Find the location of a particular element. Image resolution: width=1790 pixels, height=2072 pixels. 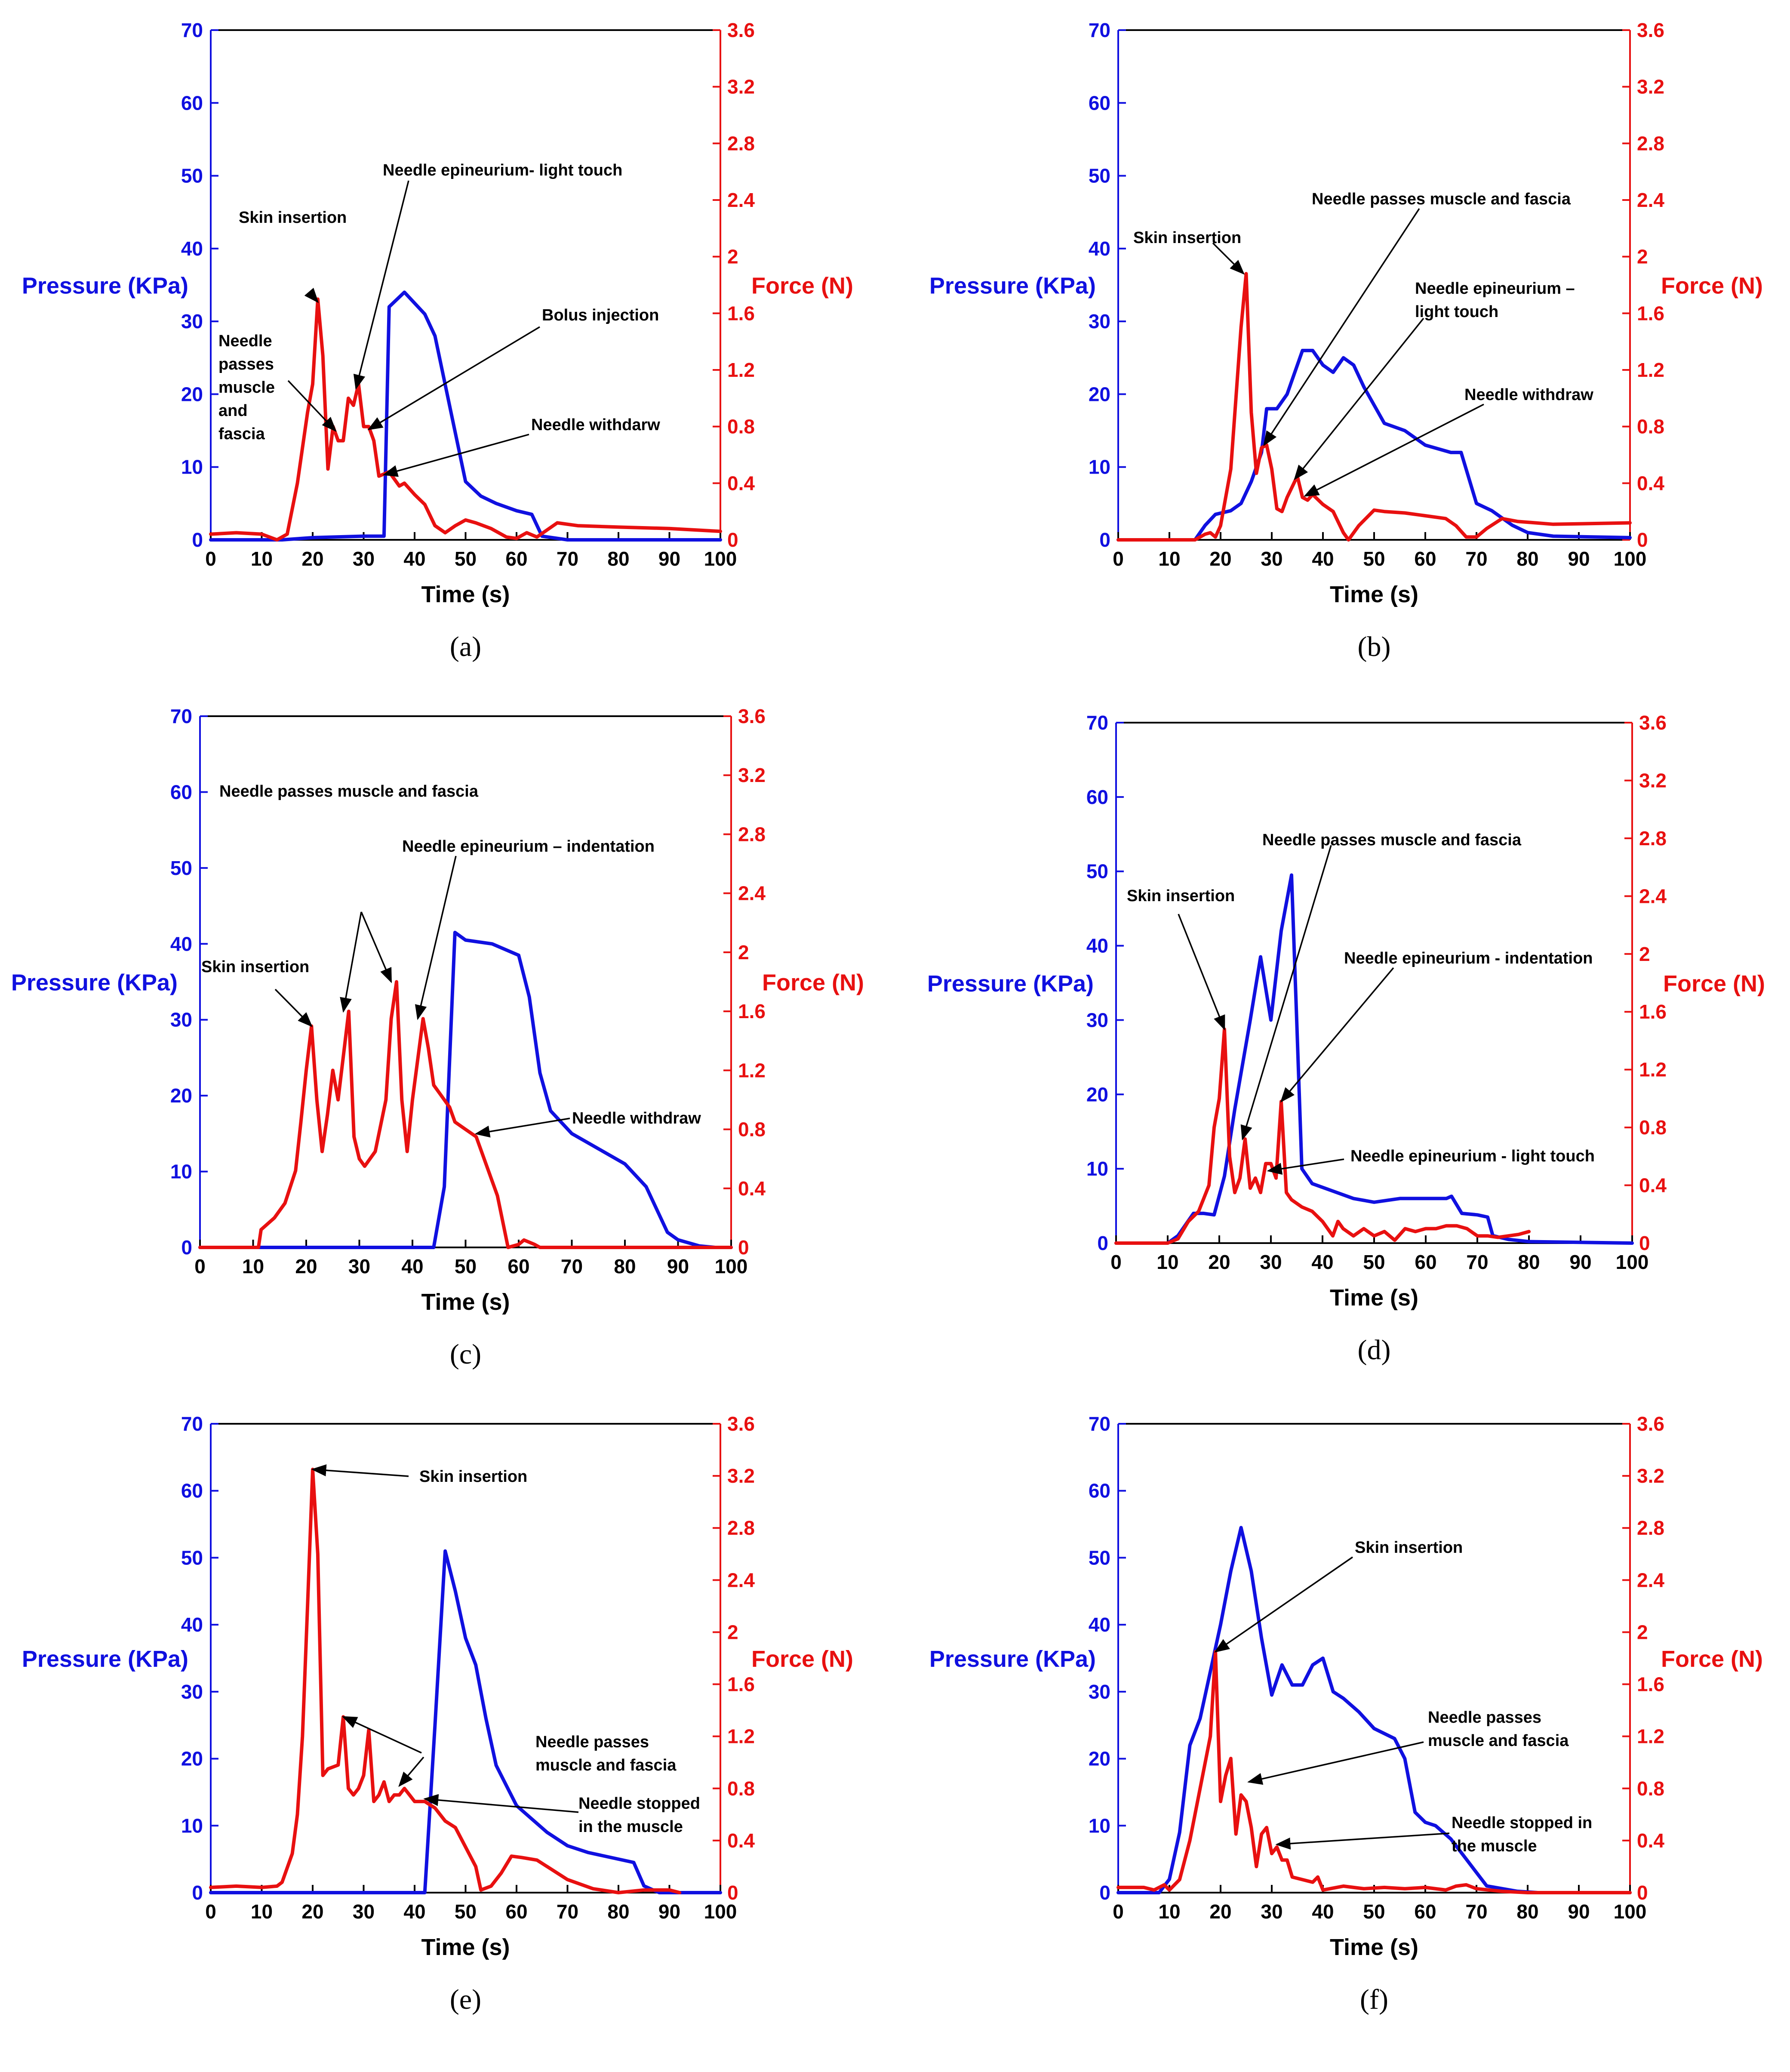

left-tick-label: 30 is located at coordinates (192, 1692).